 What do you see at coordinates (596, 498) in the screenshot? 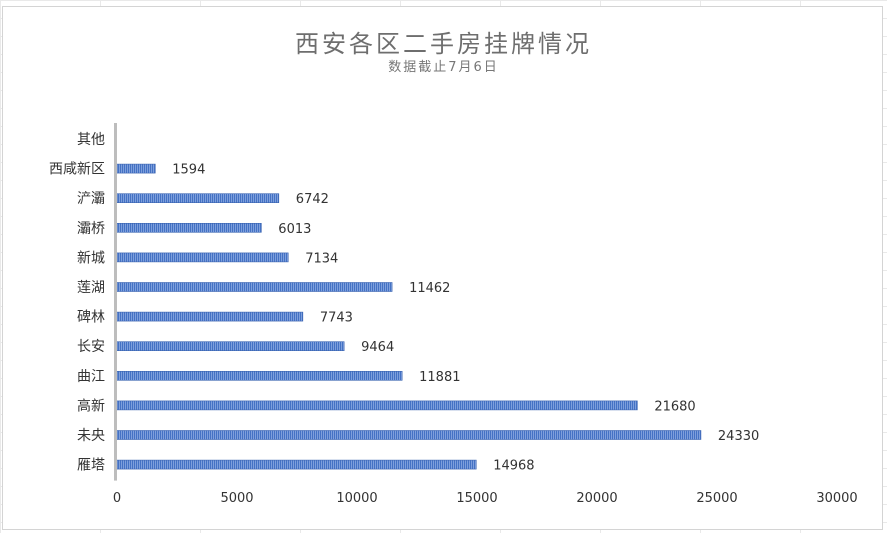
I see `x-tick-label: 20000` at bounding box center [596, 498].